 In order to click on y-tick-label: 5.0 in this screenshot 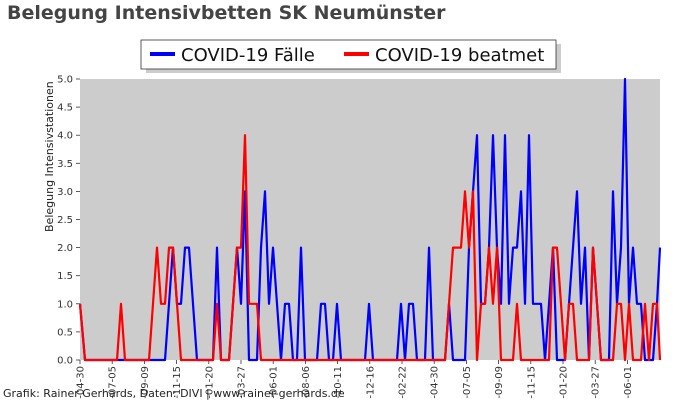, I will do `click(65, 80)`.